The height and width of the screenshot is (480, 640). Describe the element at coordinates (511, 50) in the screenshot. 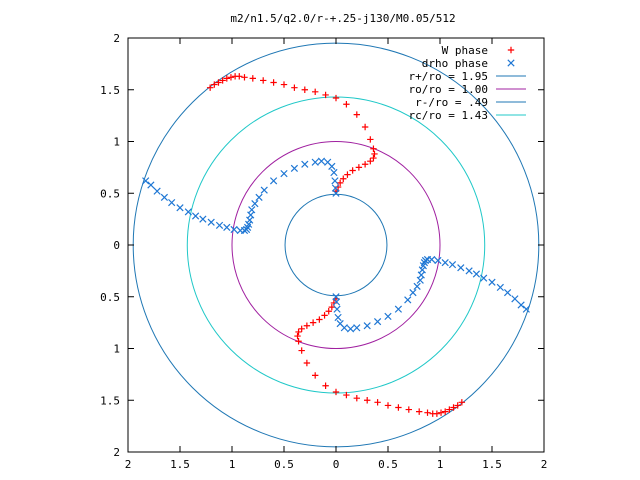

I see `legend-marker` at that location.